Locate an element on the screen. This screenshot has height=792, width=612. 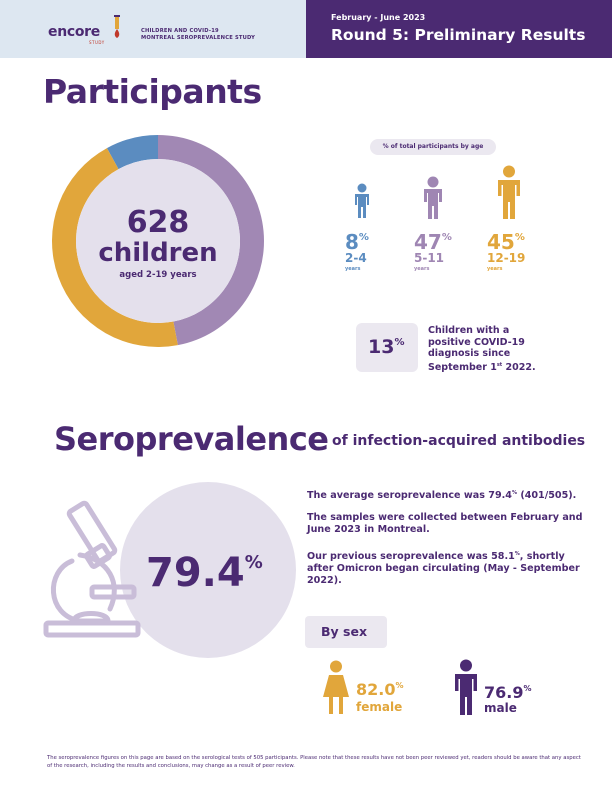
participants-donut-chart is located at coordinates (157, 241).